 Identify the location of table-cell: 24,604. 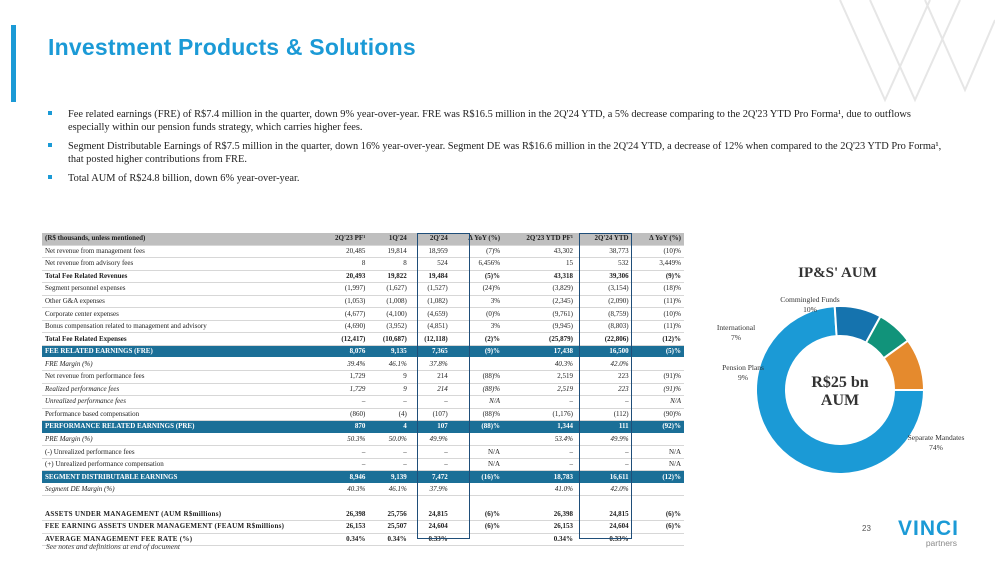
(603, 527).